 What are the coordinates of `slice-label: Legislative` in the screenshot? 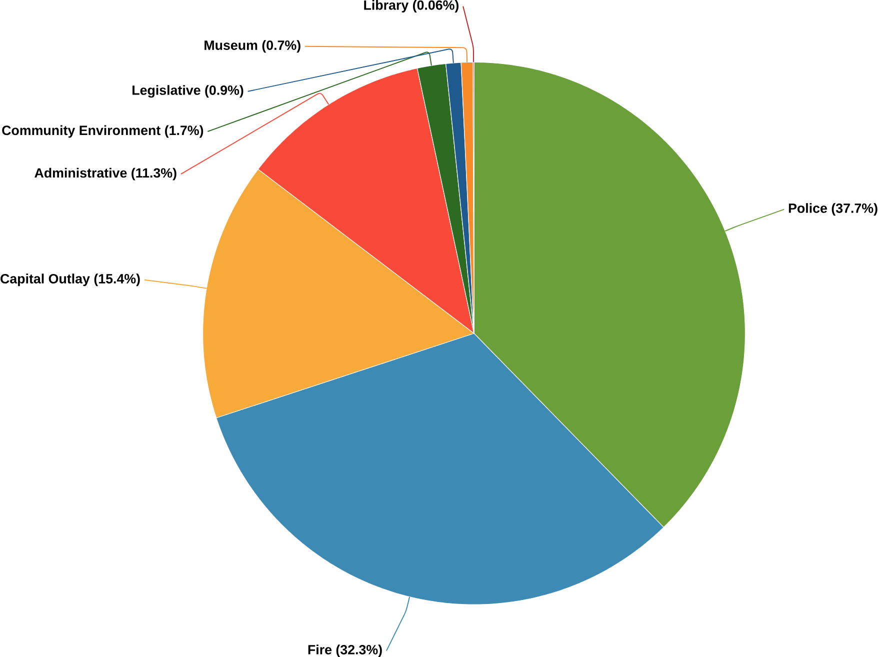 It's located at (166, 91).